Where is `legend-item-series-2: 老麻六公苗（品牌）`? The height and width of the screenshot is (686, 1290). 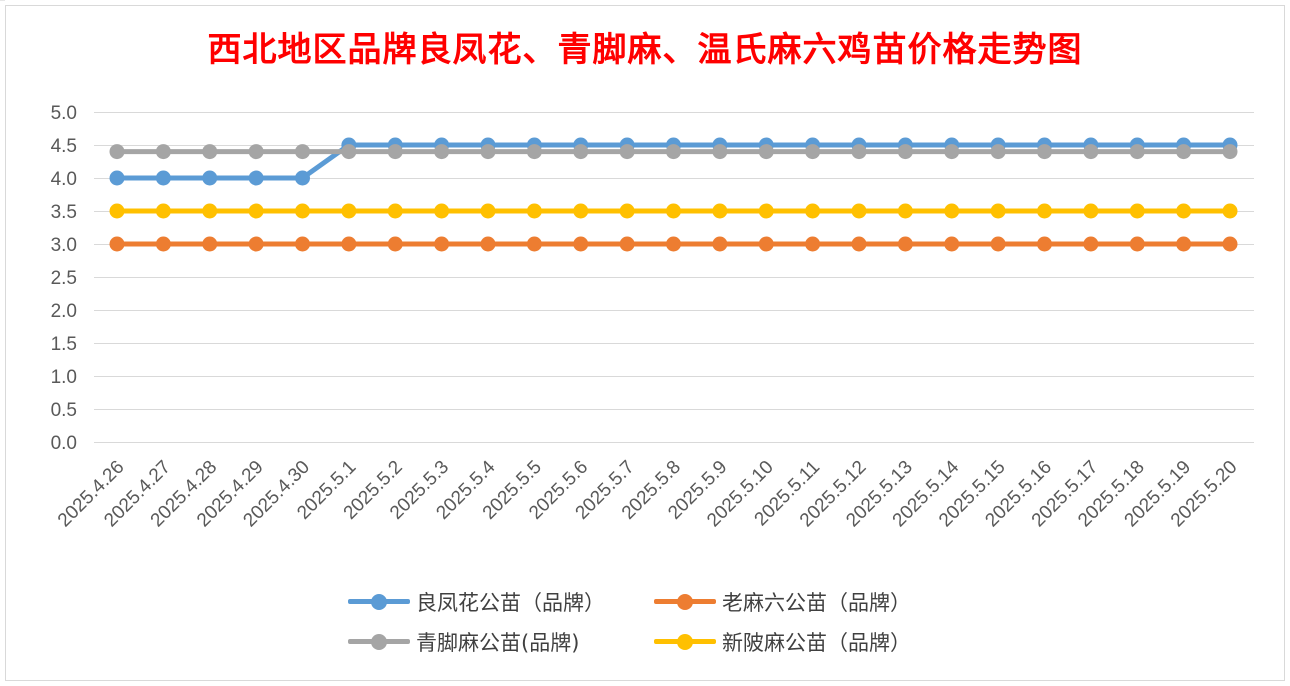 legend-item-series-2: 老麻六公苗（品牌） is located at coordinates (782, 602).